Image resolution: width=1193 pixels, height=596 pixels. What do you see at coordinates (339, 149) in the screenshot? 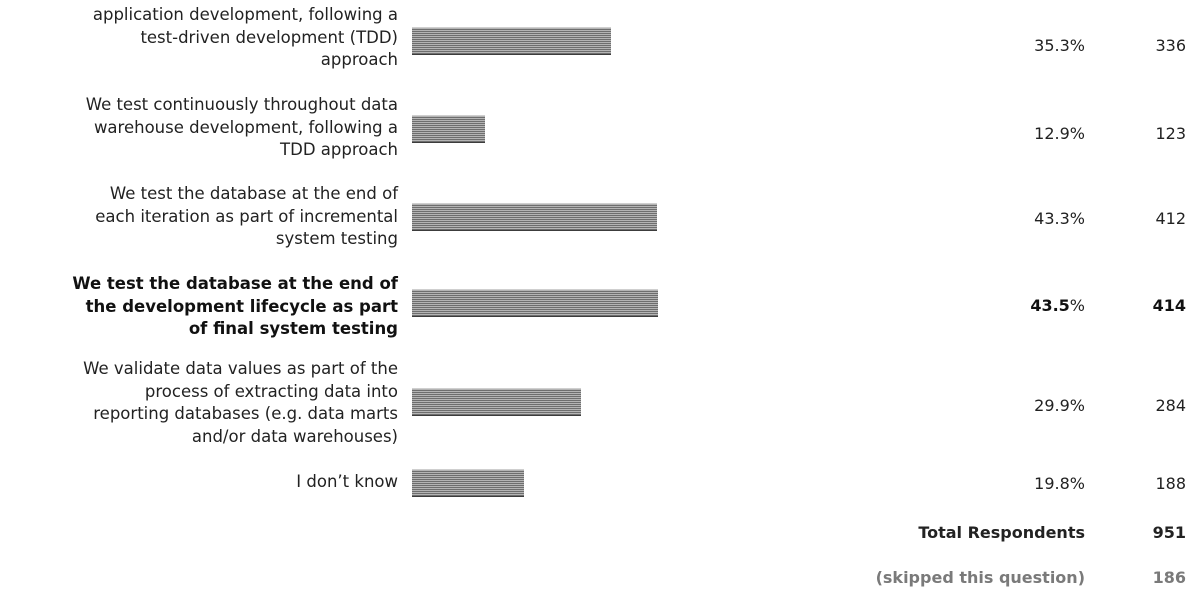
I see `category-label-line: TDD approach` at bounding box center [339, 149].